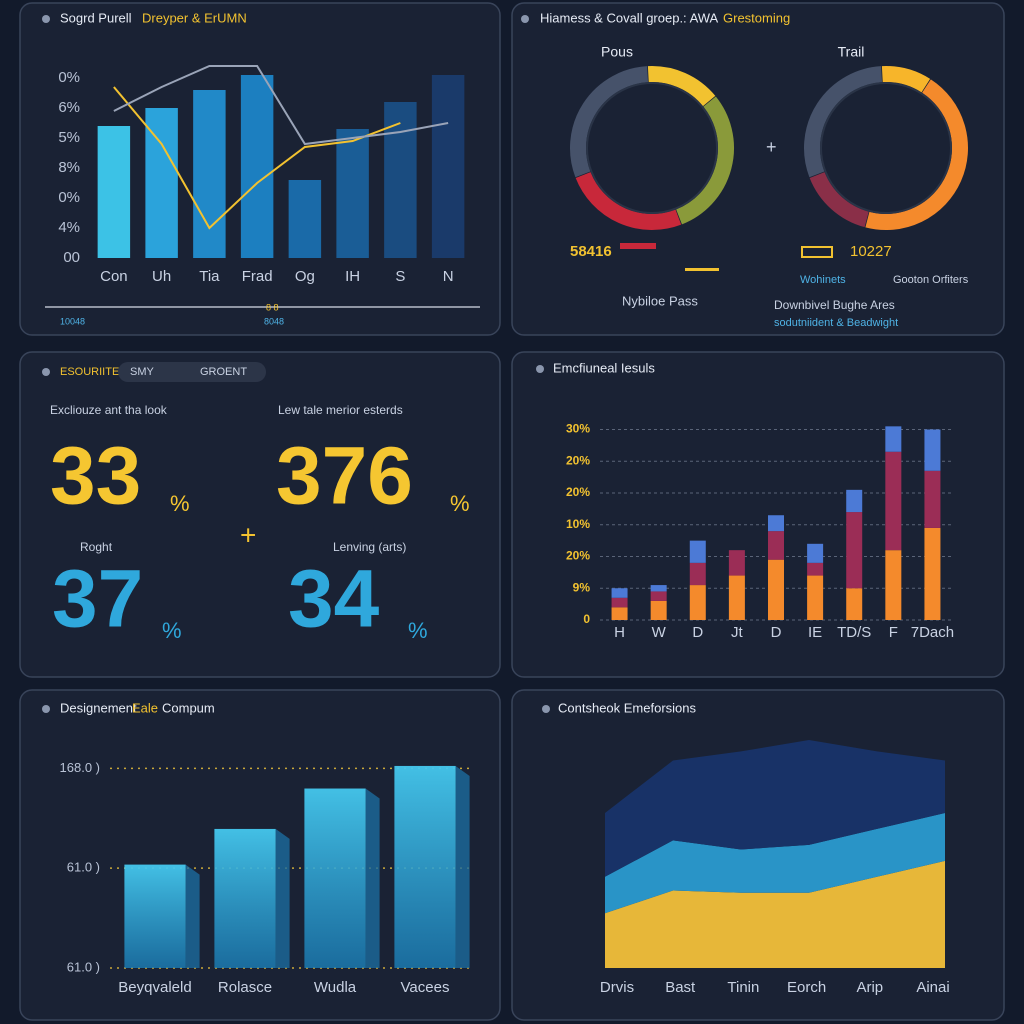 This screenshot has height=1024, width=1024. I want to click on y-tick-label: 6%, so click(69, 107).